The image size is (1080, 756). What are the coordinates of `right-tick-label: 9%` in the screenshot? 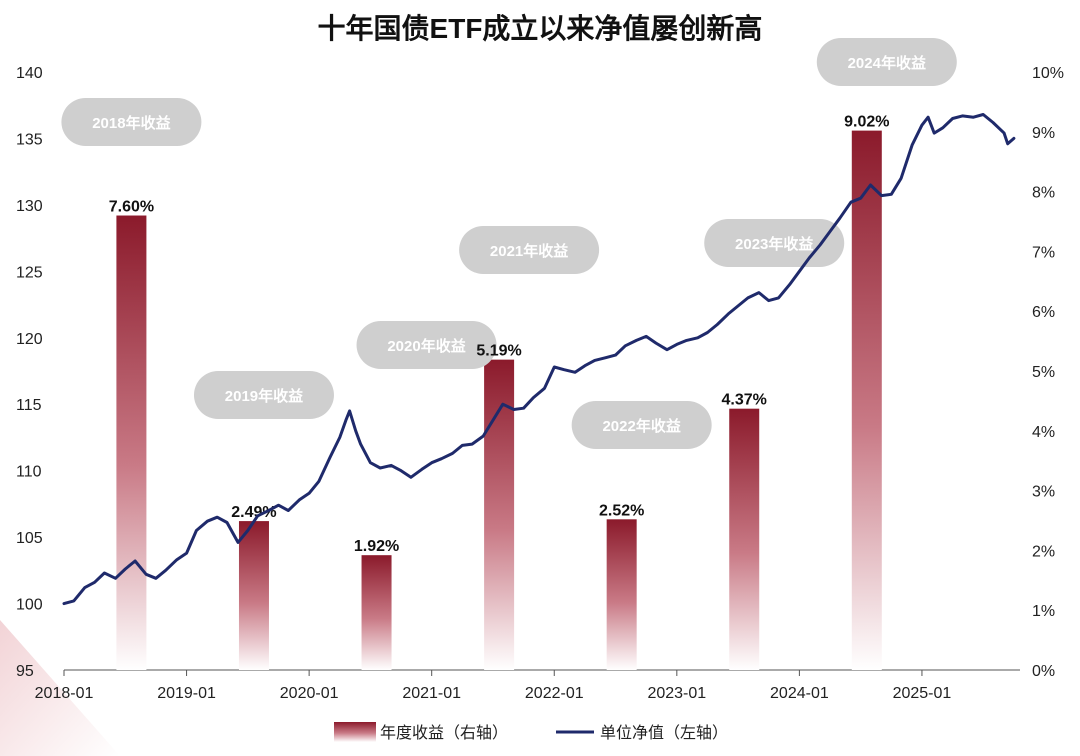 It's located at (1043, 133).